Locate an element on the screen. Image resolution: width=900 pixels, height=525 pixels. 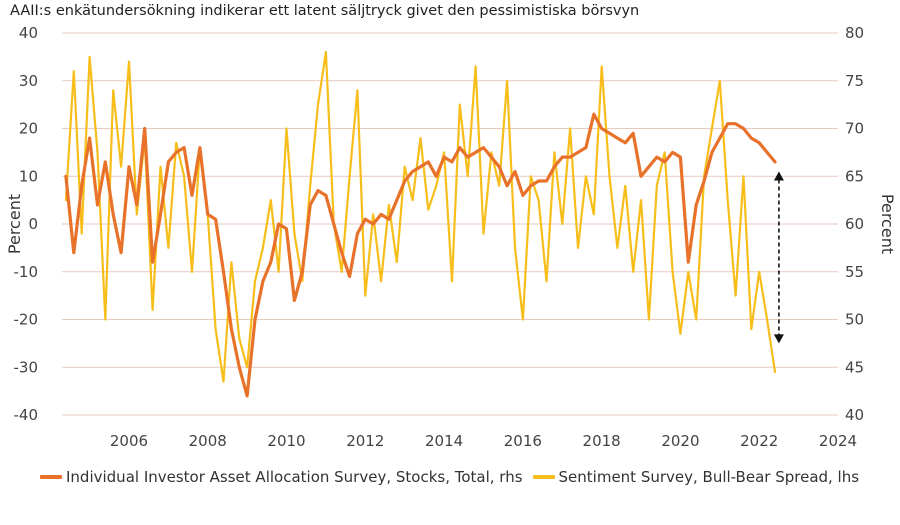
x-tick-label: 2020 is located at coordinates (680, 441).